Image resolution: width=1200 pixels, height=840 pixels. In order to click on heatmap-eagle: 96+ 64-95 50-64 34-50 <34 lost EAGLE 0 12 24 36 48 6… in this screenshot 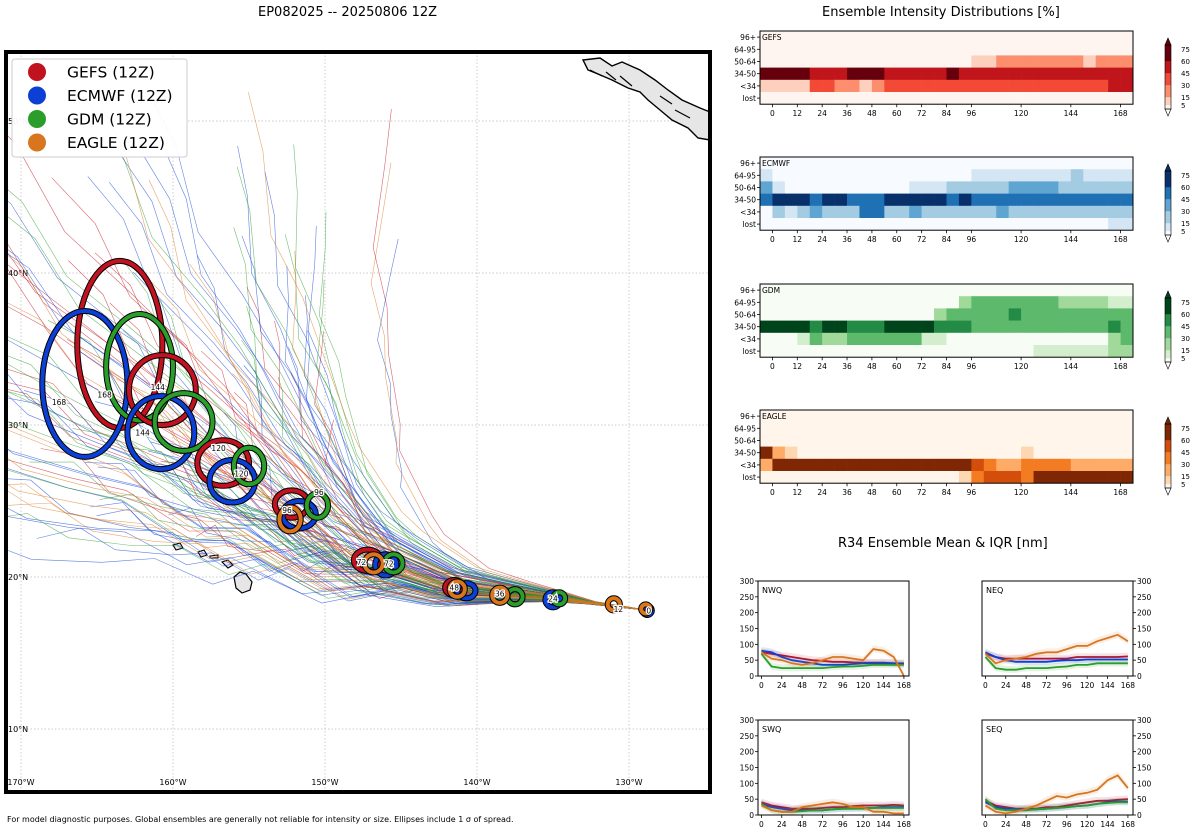, I will do `click(962, 453)`.